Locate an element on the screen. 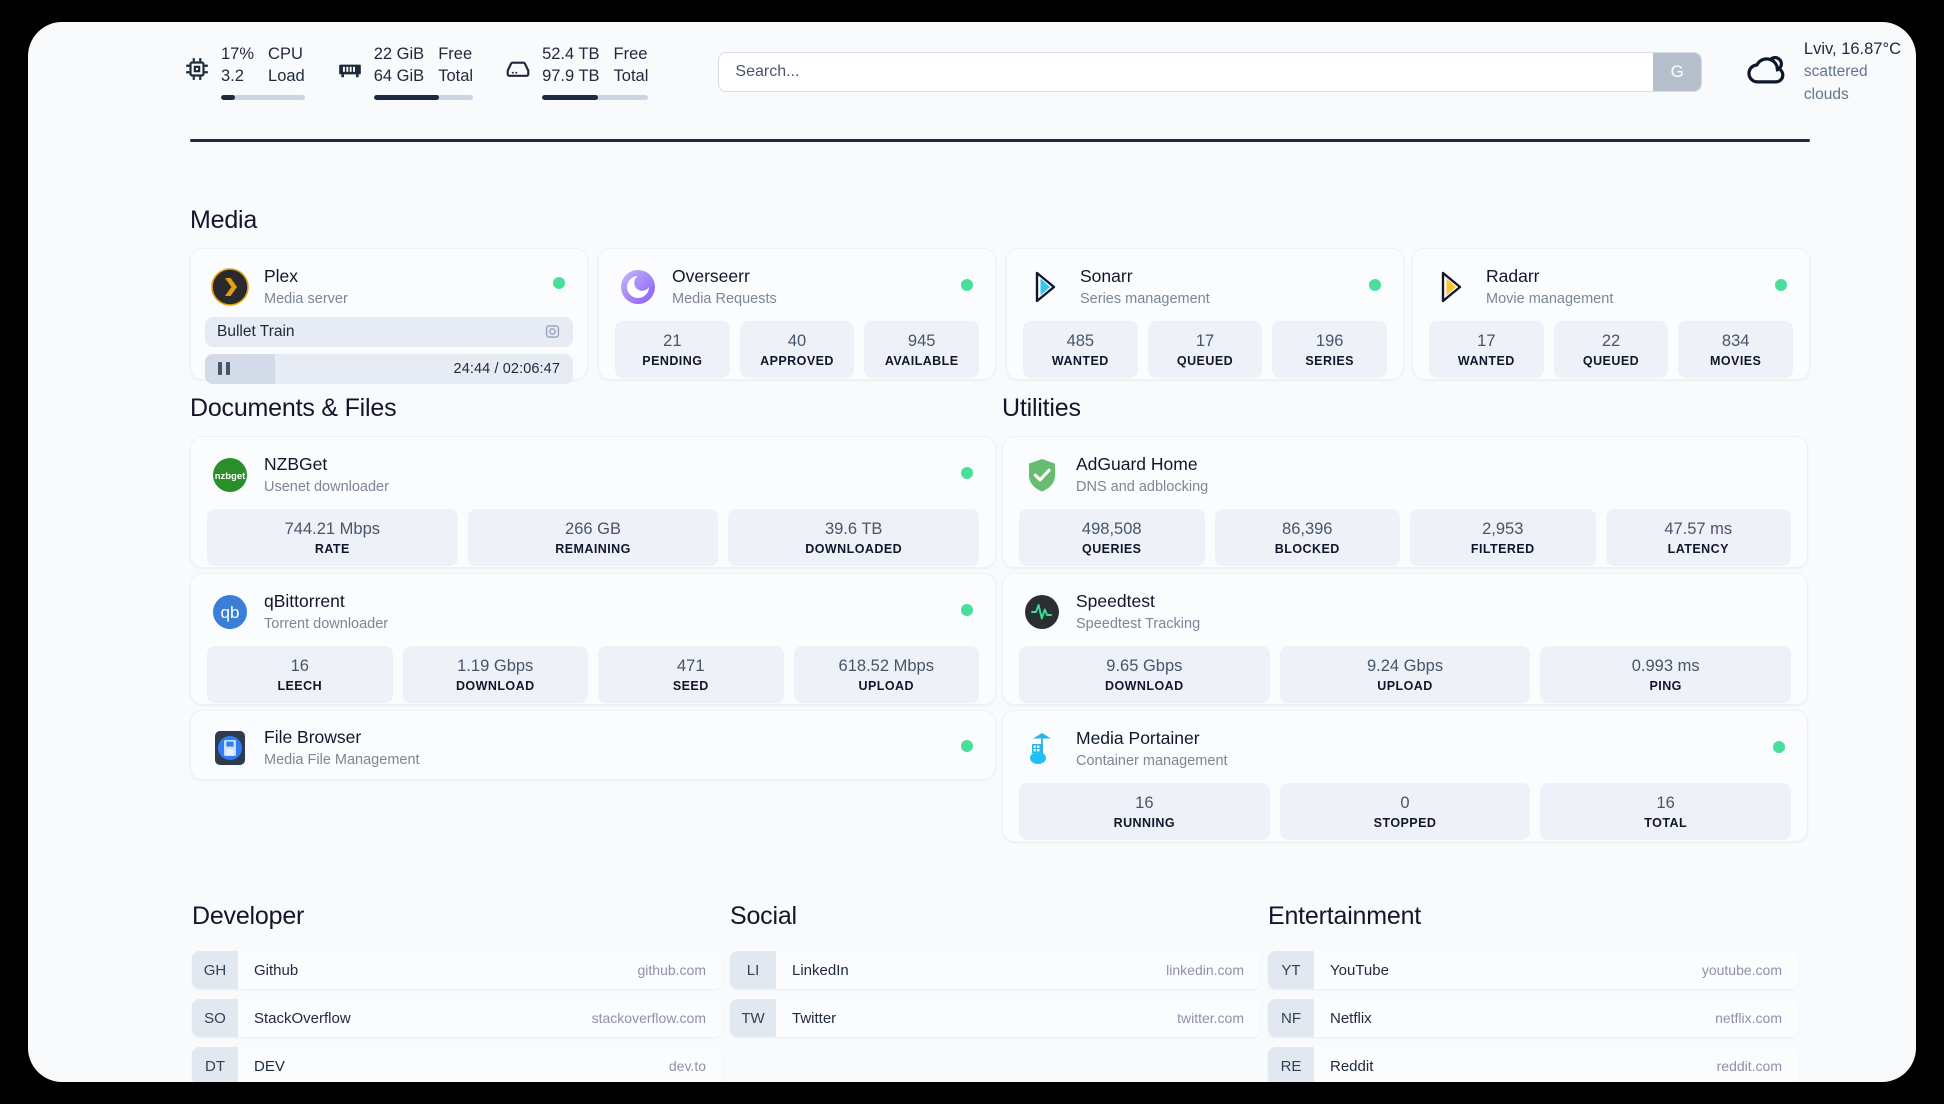 The width and height of the screenshot is (1944, 1104). sonarr-sub: Series management is located at coordinates (1145, 298).